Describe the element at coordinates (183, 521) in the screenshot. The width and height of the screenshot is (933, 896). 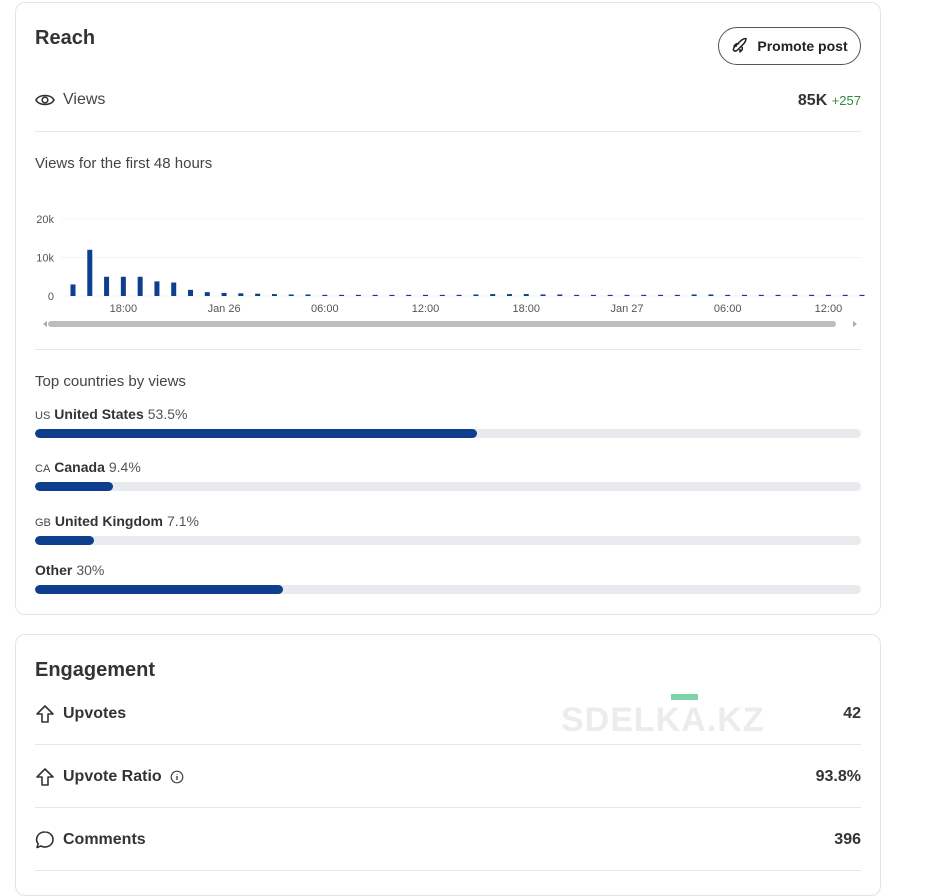
I see `country-percent: 7.1%` at that location.